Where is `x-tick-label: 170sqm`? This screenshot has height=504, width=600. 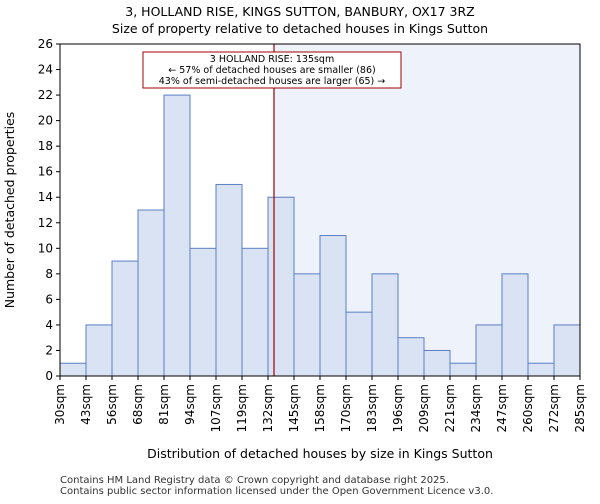
x-tick-label: 170sqm is located at coordinates (346, 408).